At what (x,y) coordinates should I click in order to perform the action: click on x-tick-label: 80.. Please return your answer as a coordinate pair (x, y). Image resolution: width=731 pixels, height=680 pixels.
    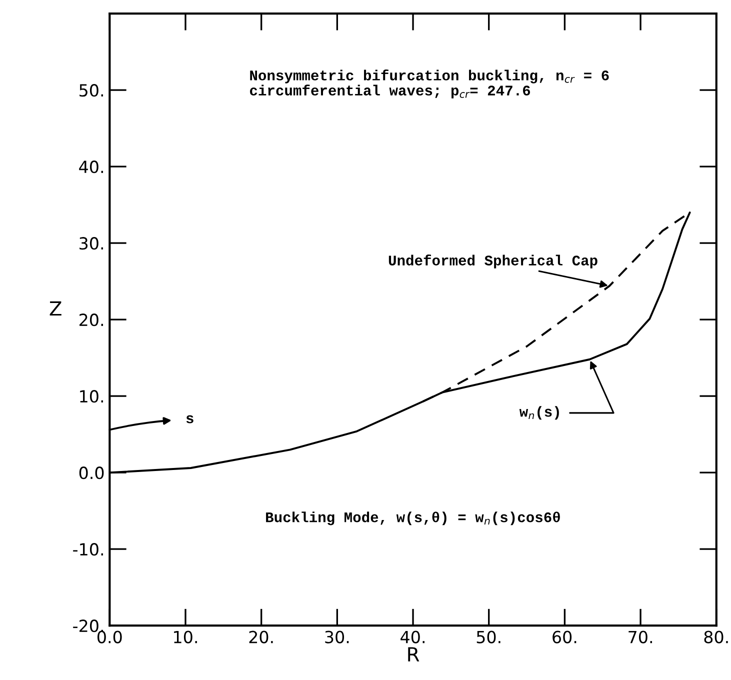
    Looking at the image, I should click on (716, 637).